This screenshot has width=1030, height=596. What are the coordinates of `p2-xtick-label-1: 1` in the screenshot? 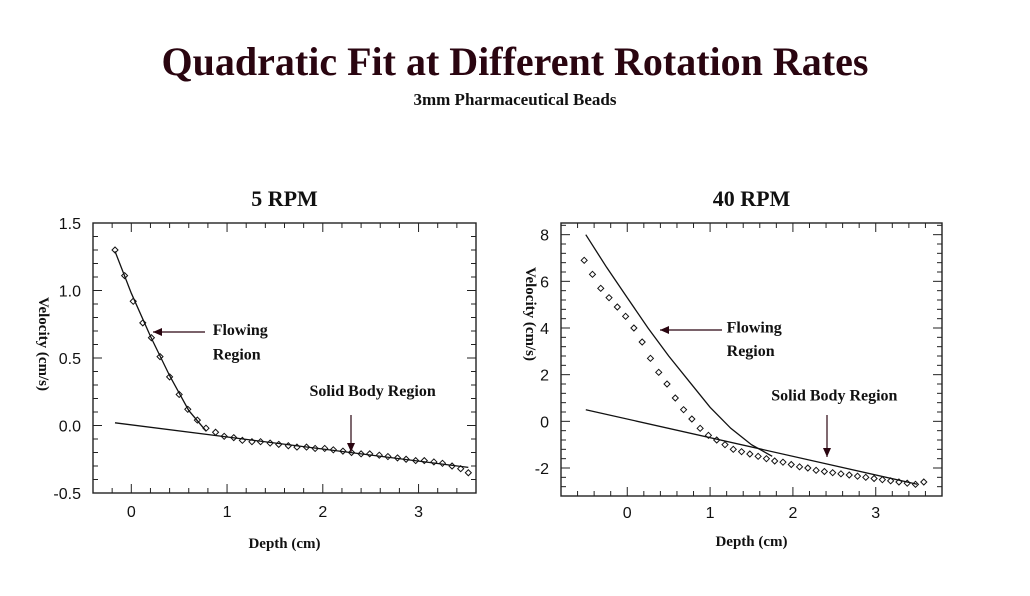 It's located at (710, 513).